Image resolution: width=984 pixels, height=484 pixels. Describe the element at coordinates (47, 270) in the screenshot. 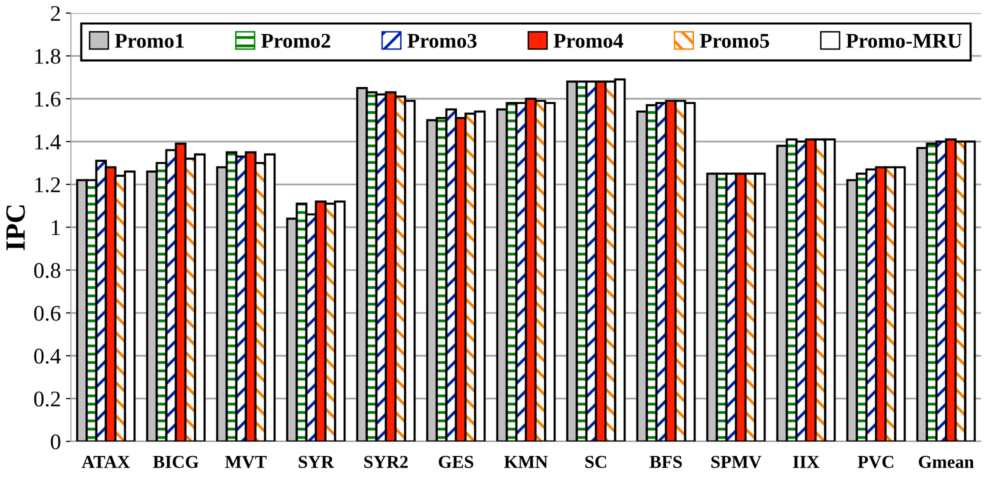

I see `y-tick-label: 0.8` at that location.